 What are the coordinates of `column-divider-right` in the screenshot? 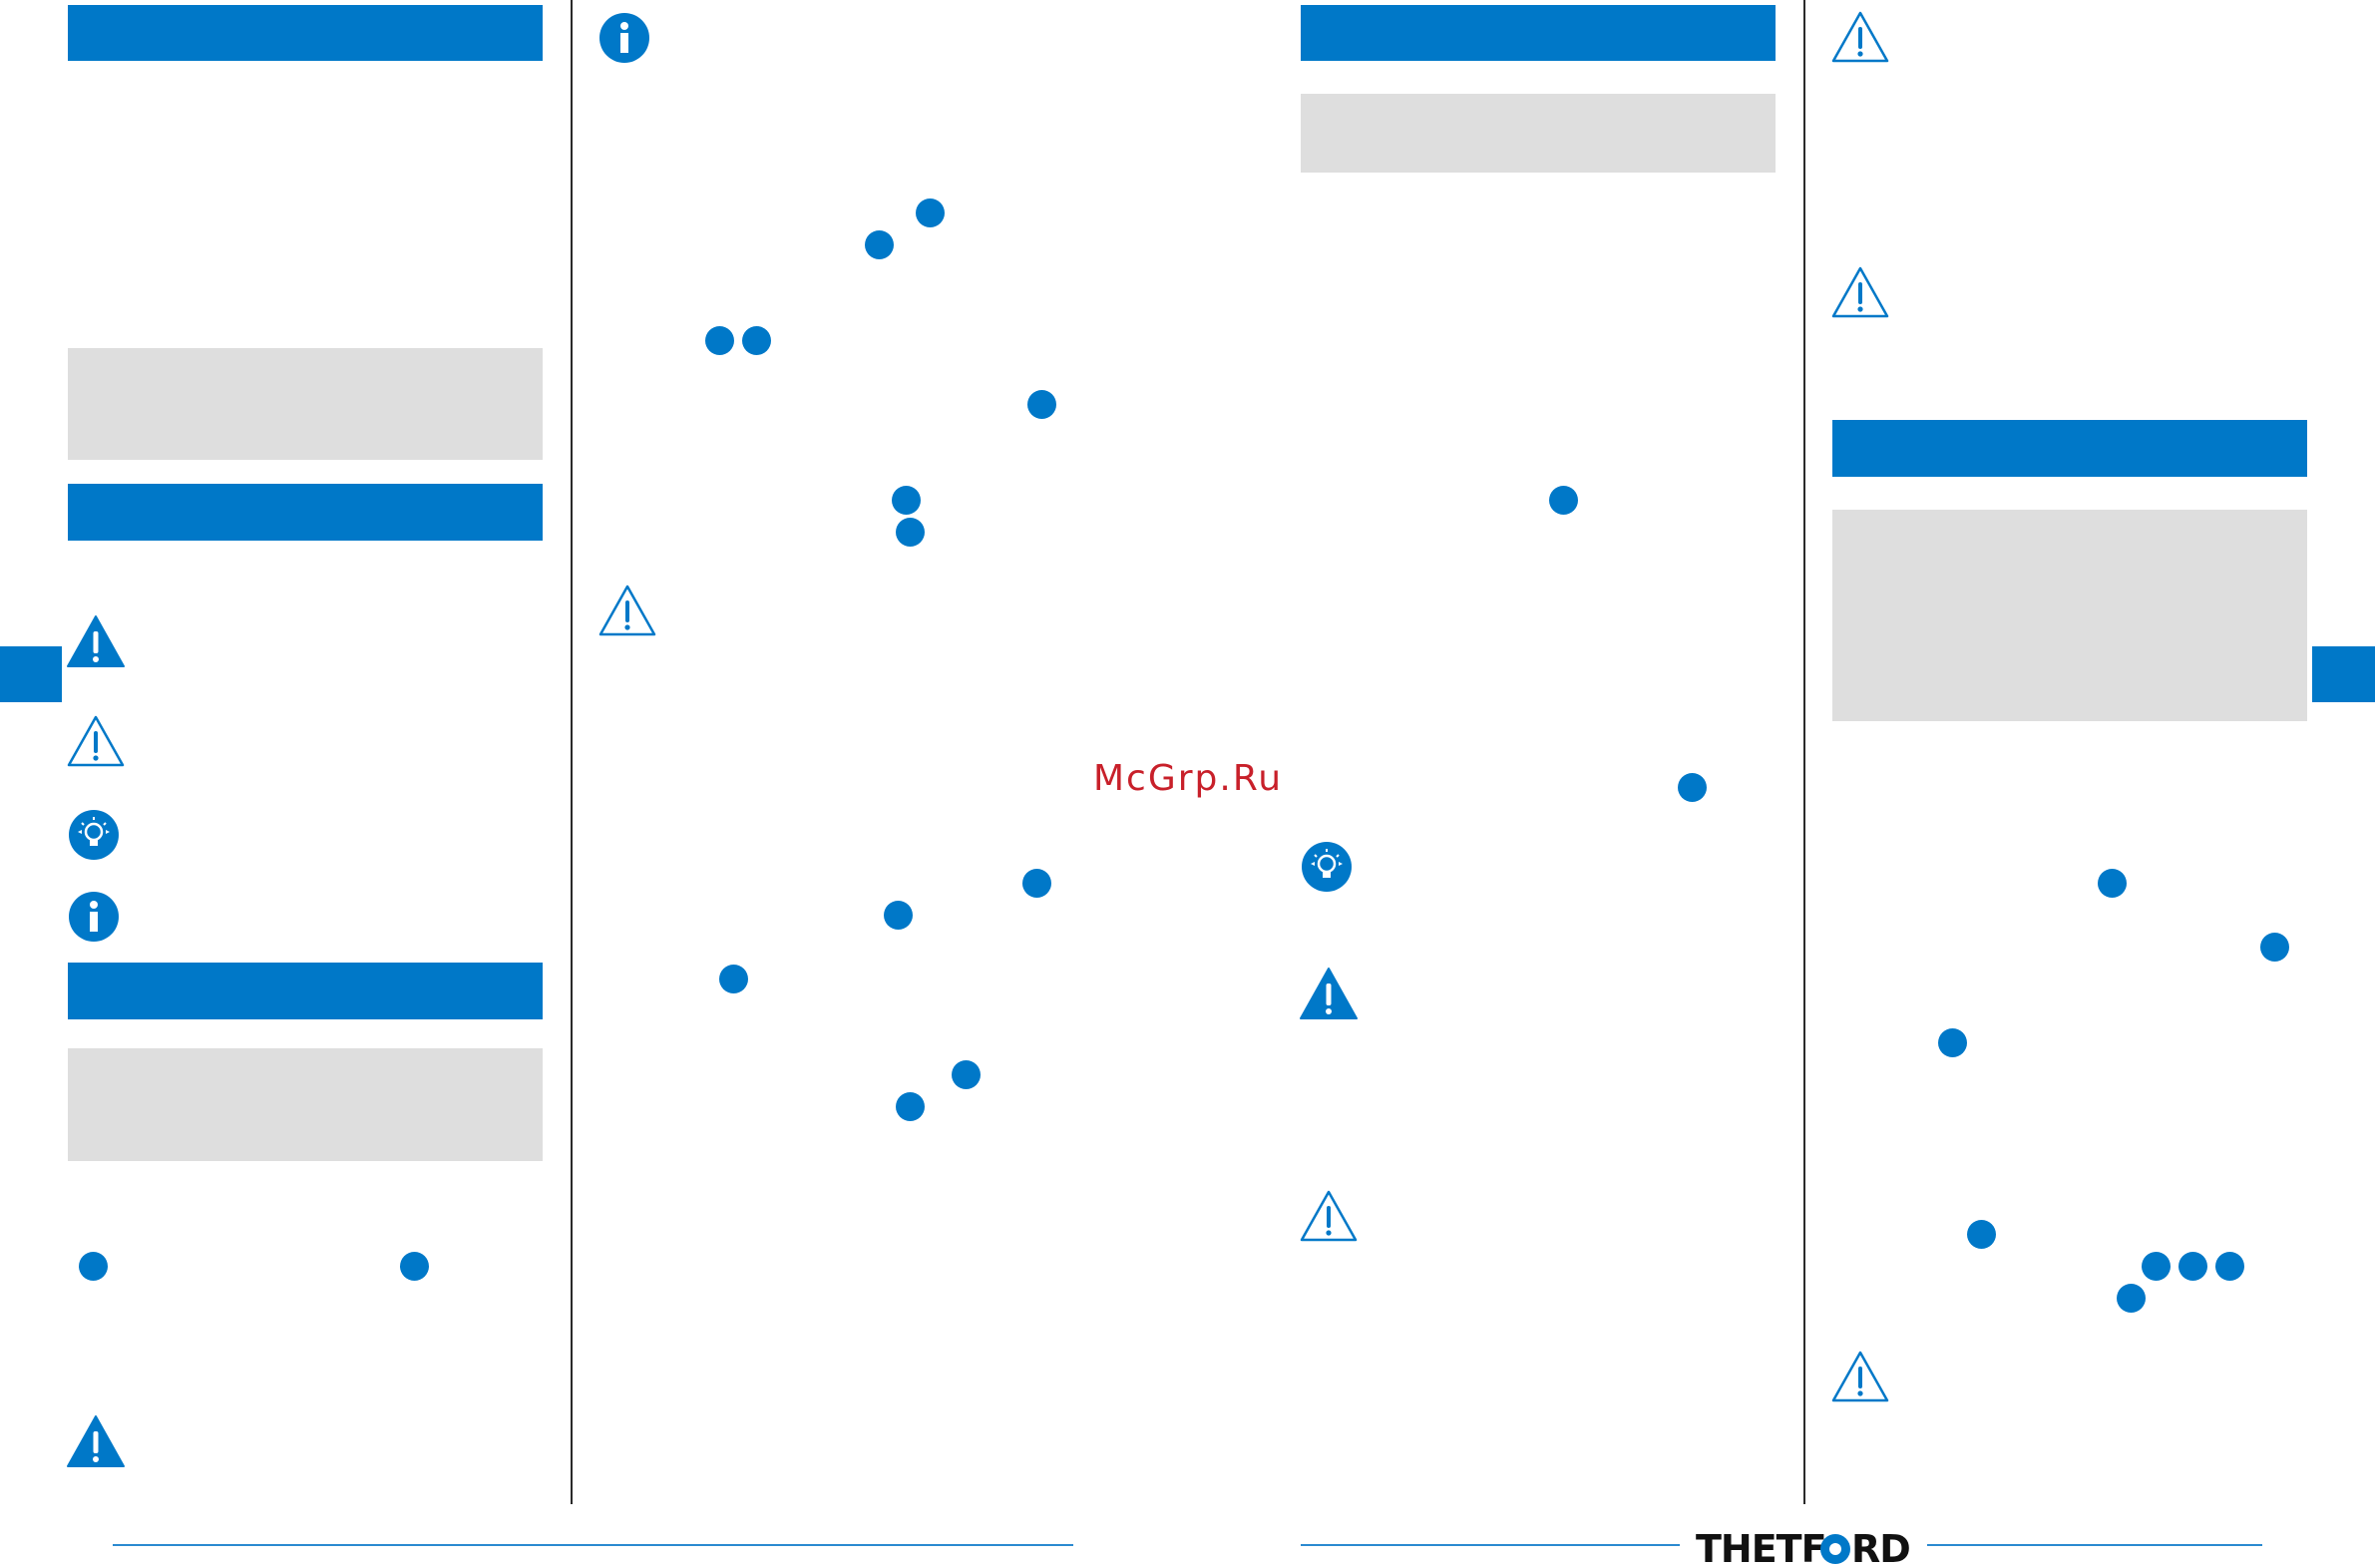 It's located at (1804, 752).